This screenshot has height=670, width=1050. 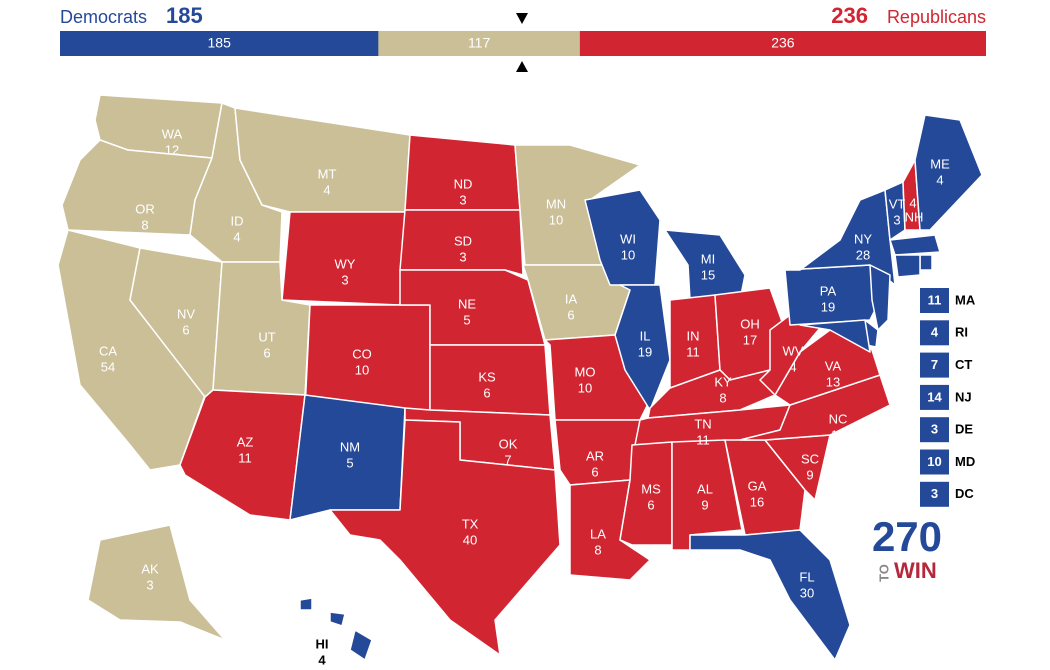 What do you see at coordinates (723, 381) in the screenshot?
I see `state-abbr: KY` at bounding box center [723, 381].